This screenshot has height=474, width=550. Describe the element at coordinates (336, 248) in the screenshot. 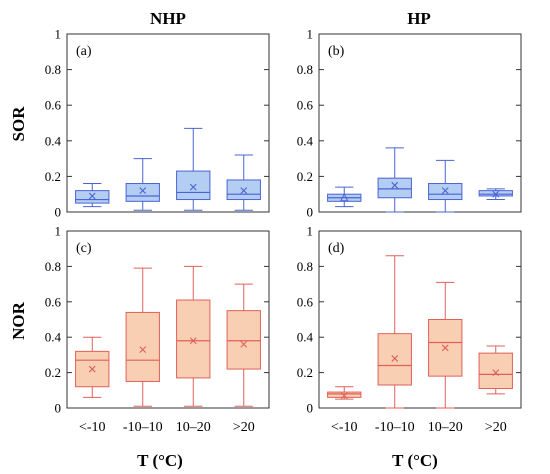

I see `panel-label: (d)` at that location.